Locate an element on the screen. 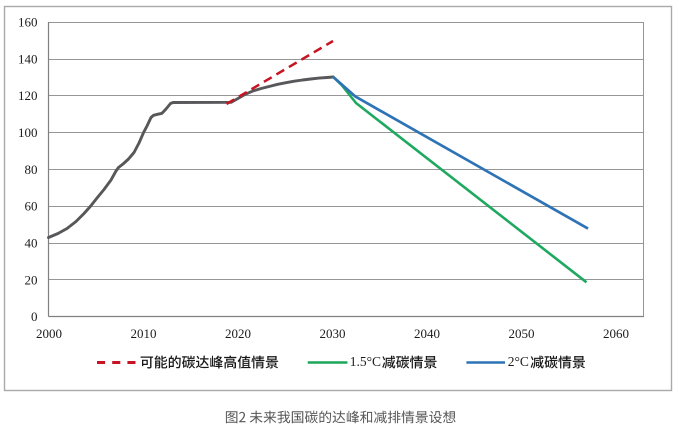  svg-text: 0 is located at coordinates (34, 316).